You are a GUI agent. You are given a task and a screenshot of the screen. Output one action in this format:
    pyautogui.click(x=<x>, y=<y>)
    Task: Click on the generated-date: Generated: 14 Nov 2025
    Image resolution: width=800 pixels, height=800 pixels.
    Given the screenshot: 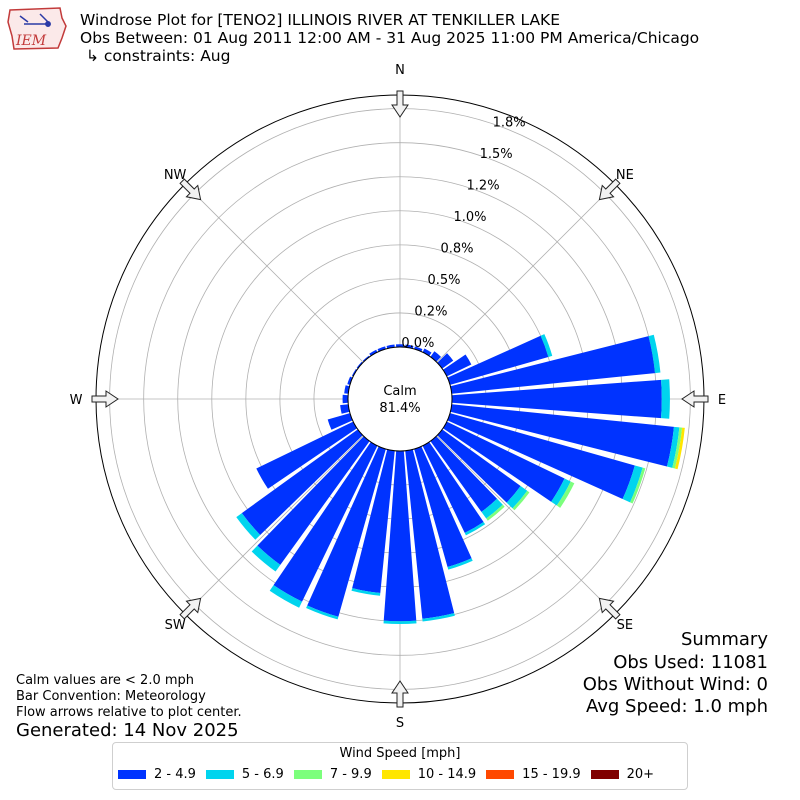 What is the action you would take?
    pyautogui.click(x=127, y=730)
    